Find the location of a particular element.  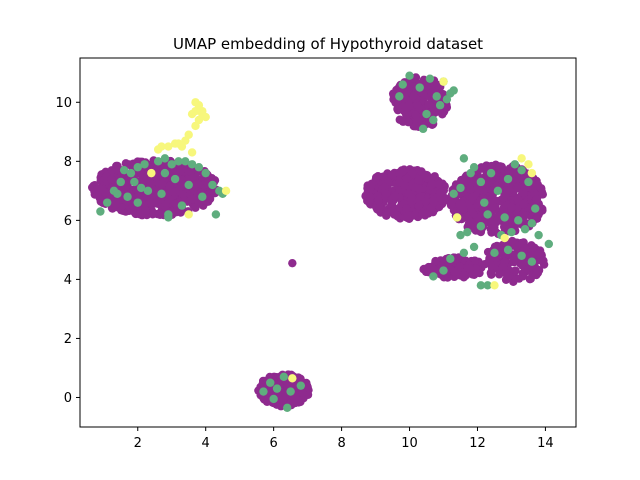

x-tick-label: 8 is located at coordinates (341, 443).